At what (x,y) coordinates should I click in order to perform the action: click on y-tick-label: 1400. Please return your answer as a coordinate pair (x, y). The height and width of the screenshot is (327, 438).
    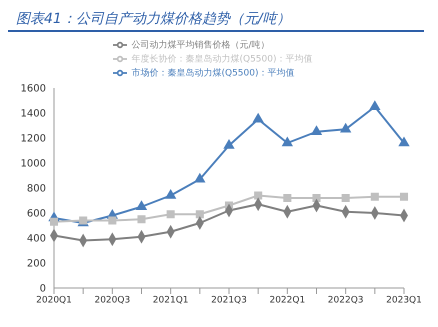
    Looking at the image, I should click on (33, 114).